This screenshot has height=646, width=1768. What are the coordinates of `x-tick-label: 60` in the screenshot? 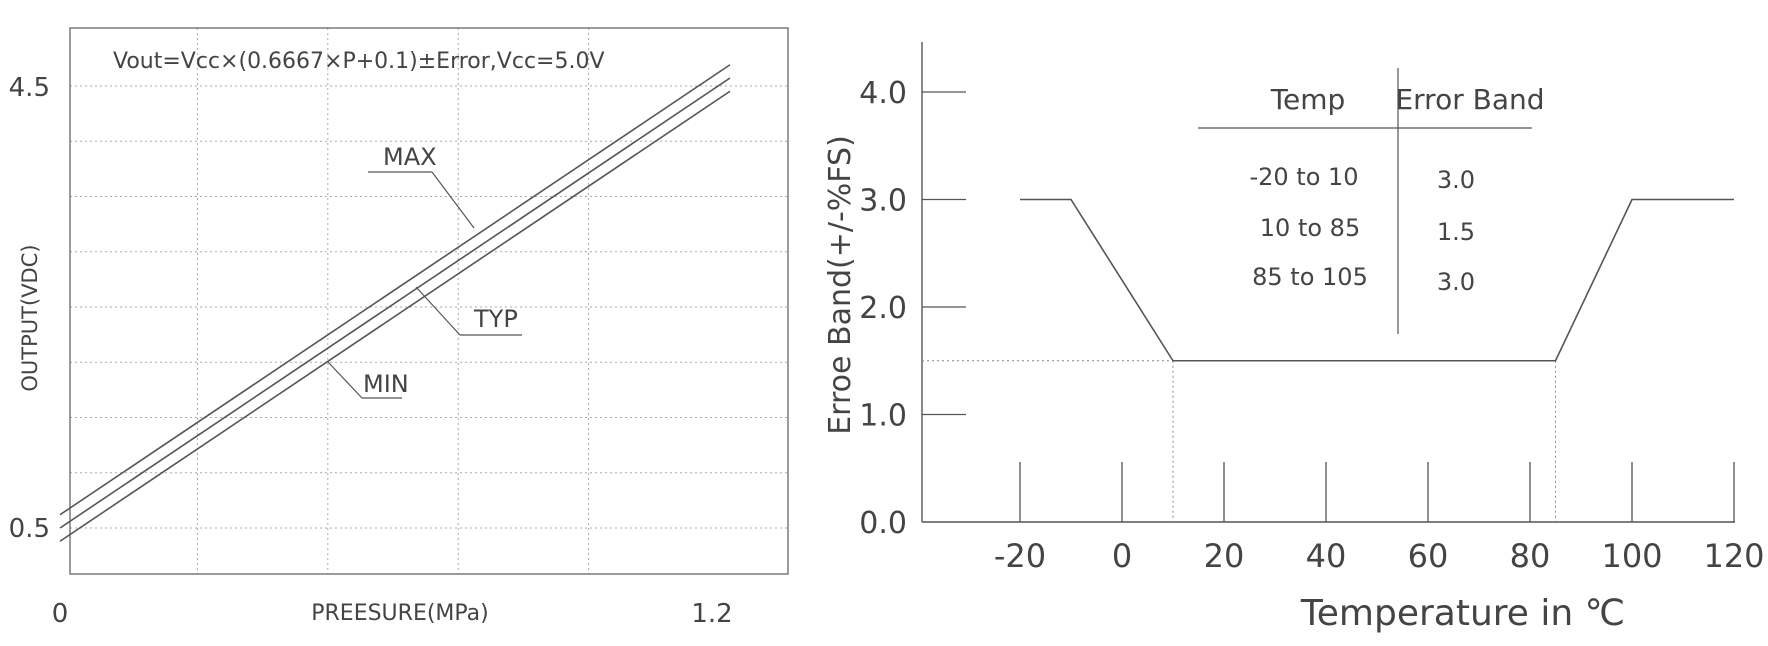 It's located at (1428, 556).